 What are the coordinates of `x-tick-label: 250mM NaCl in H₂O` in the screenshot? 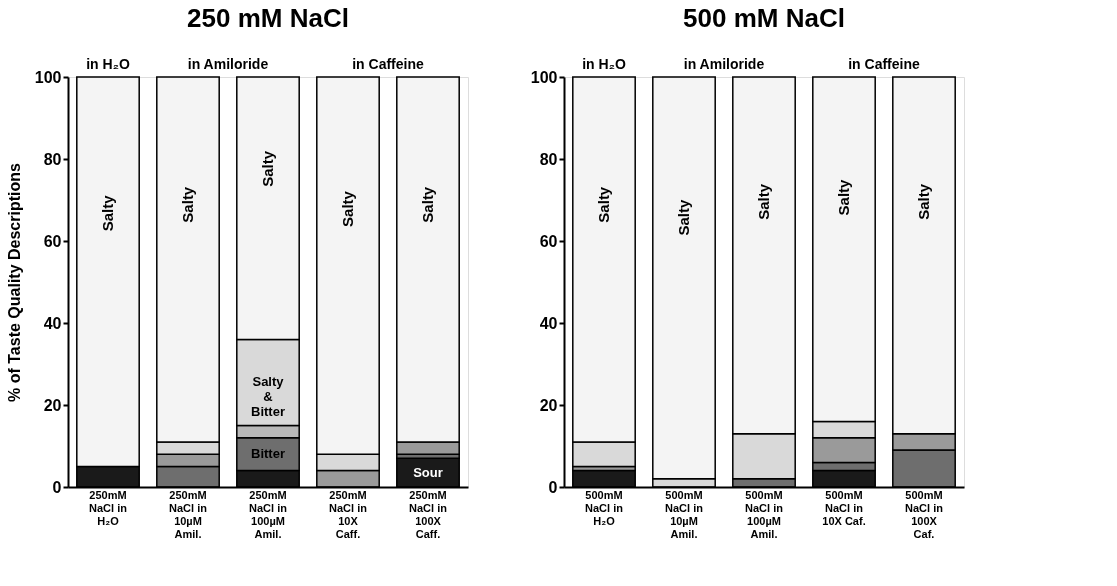 It's located at (108, 507).